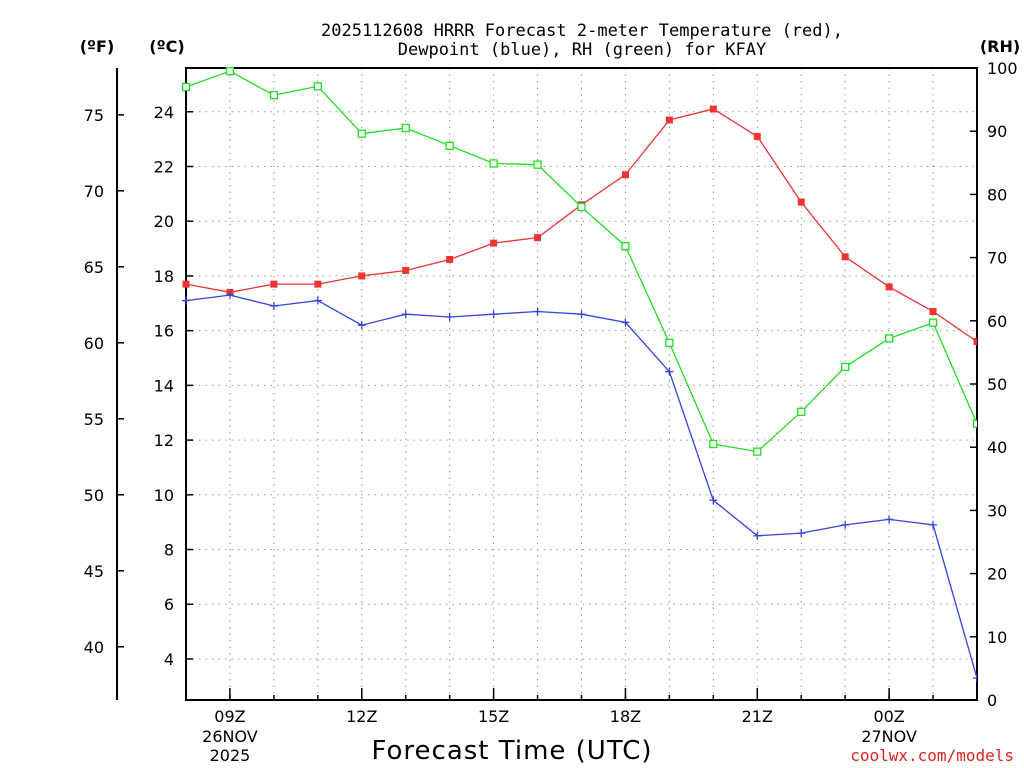 Image resolution: width=1024 pixels, height=768 pixels. What do you see at coordinates (997, 384) in the screenshot?
I see `rh-tick-label: 50` at bounding box center [997, 384].